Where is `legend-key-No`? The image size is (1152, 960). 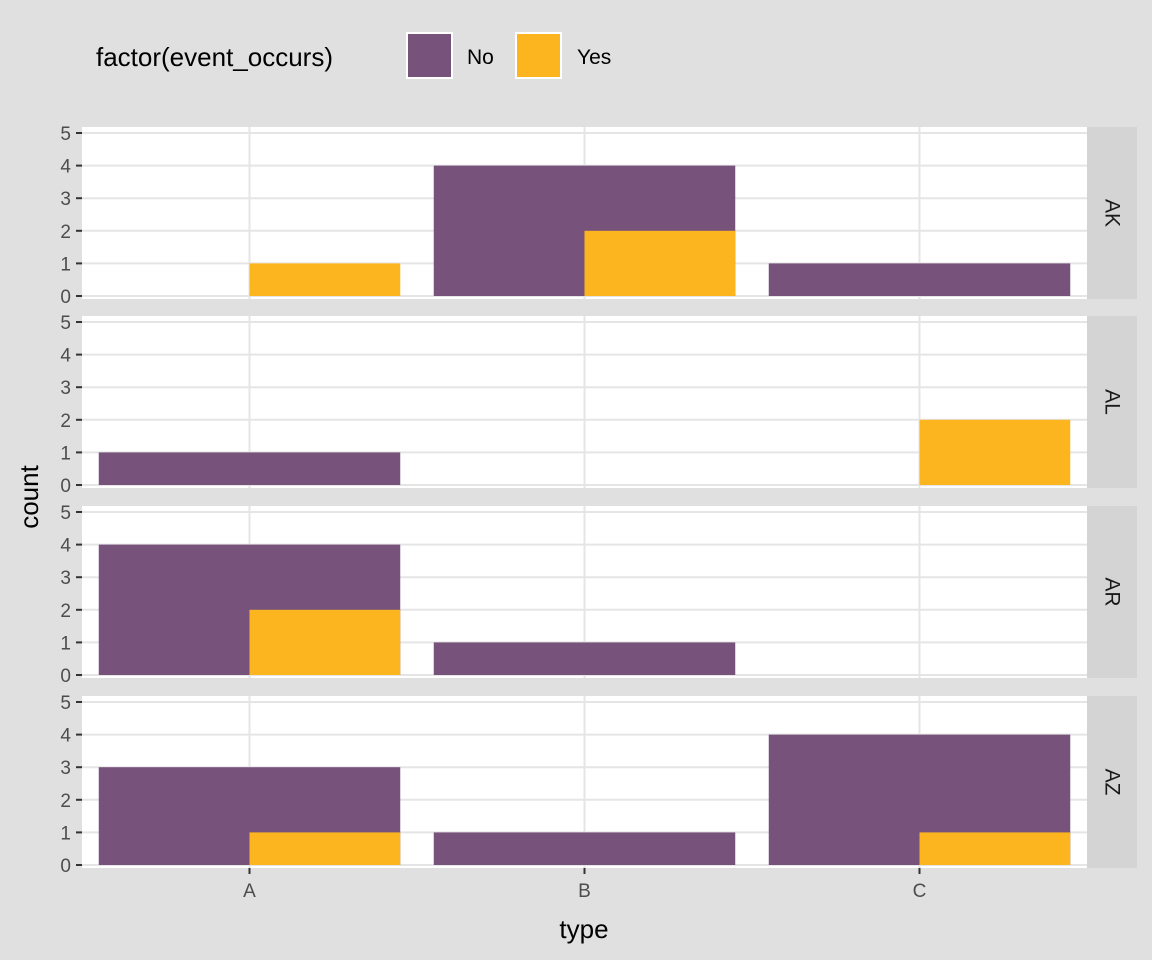
legend-key-No is located at coordinates (429, 55).